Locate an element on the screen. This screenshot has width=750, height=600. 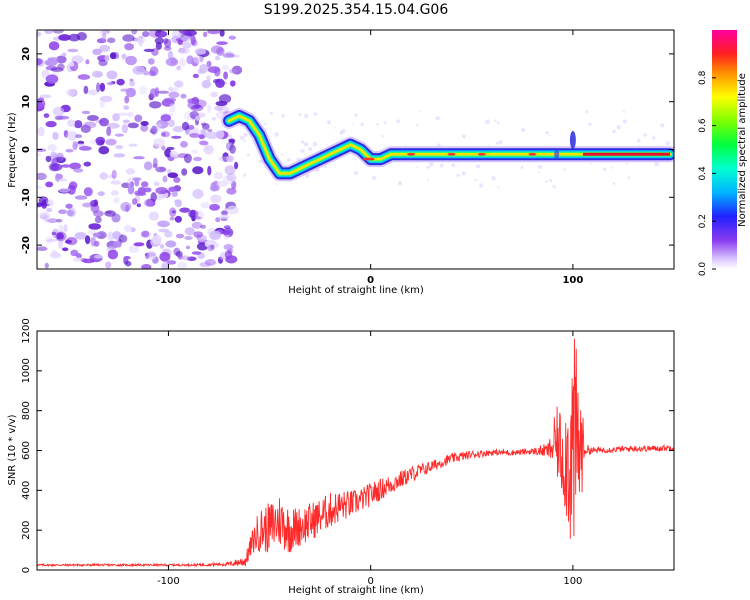
ridge-core-band is located at coordinates (449, 144).